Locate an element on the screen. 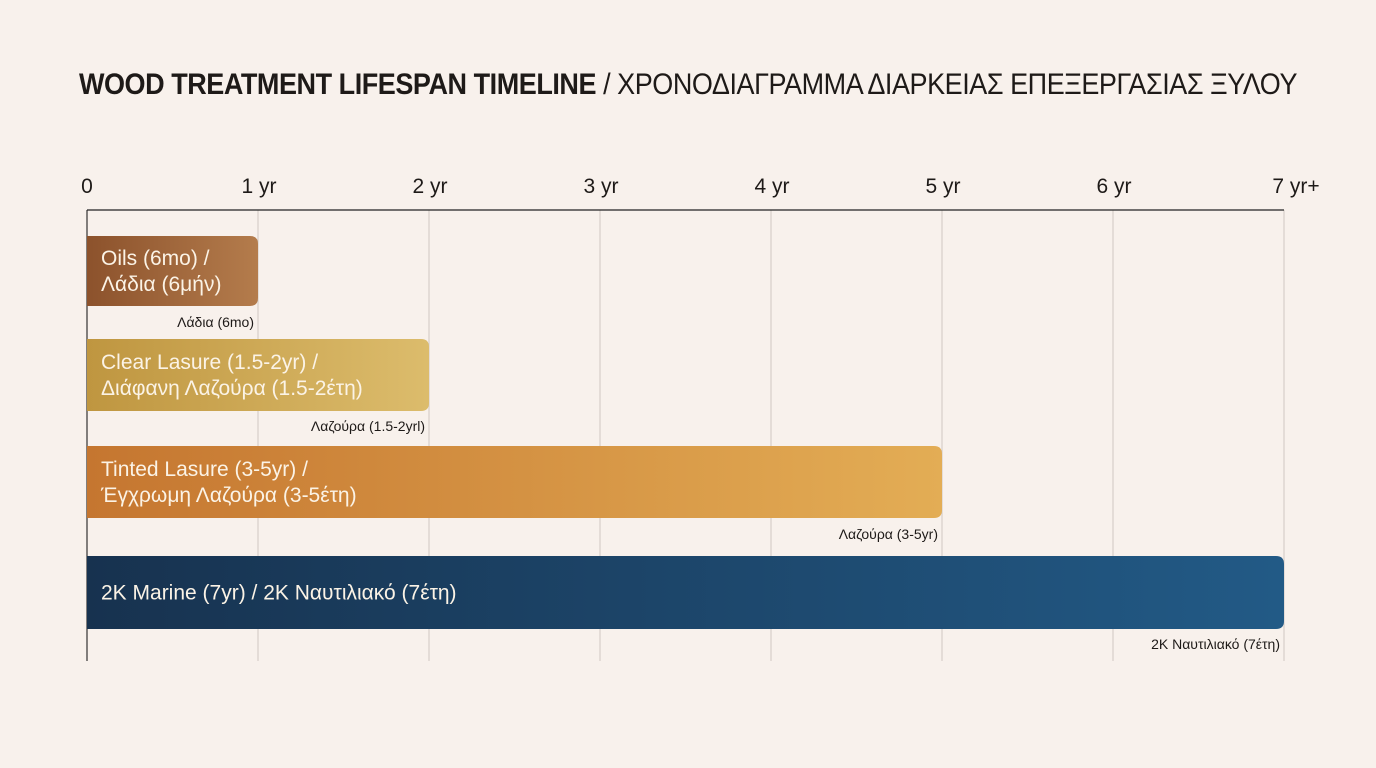 Image resolution: width=1376 pixels, height=768 pixels. bar-label: Διάφανη Λαζούρα (1.5-2έτη) is located at coordinates (232, 388).